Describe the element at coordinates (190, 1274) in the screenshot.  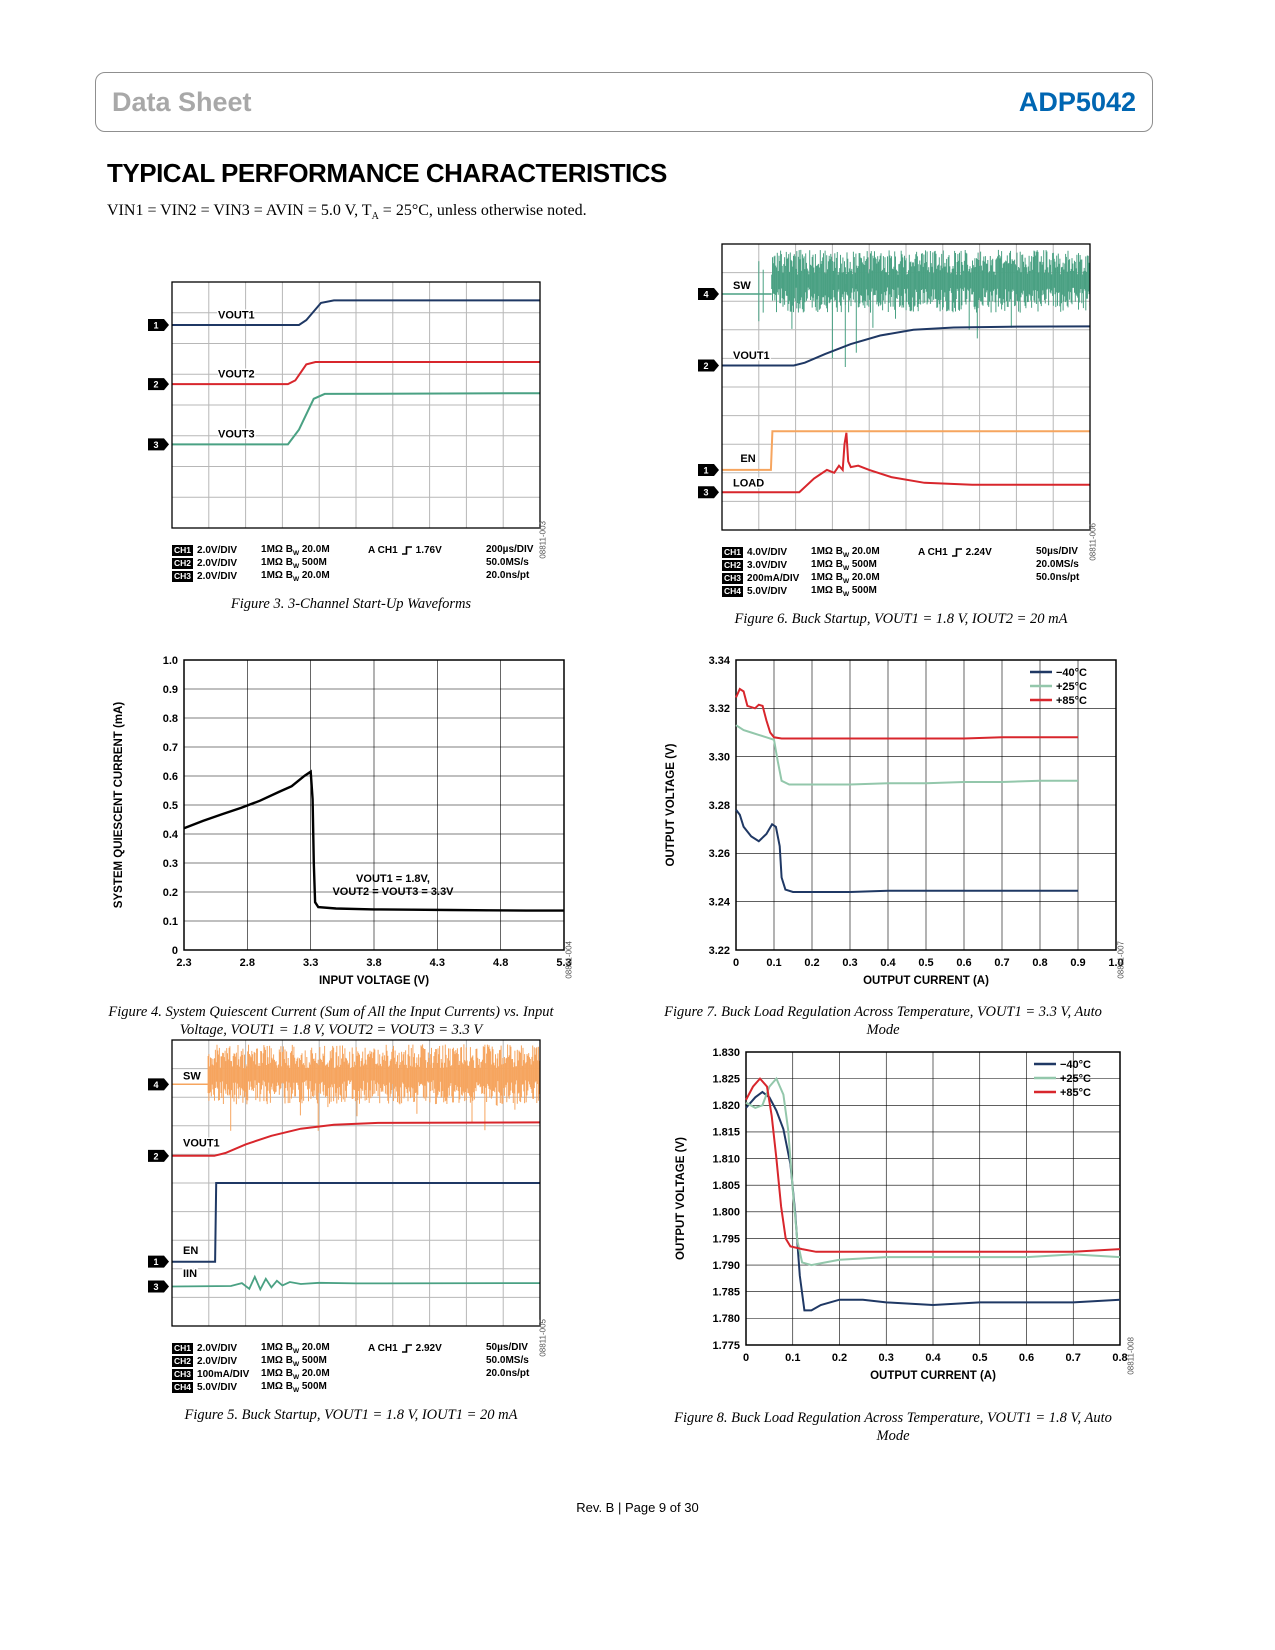
I see `svg-text: IIN` at that location.